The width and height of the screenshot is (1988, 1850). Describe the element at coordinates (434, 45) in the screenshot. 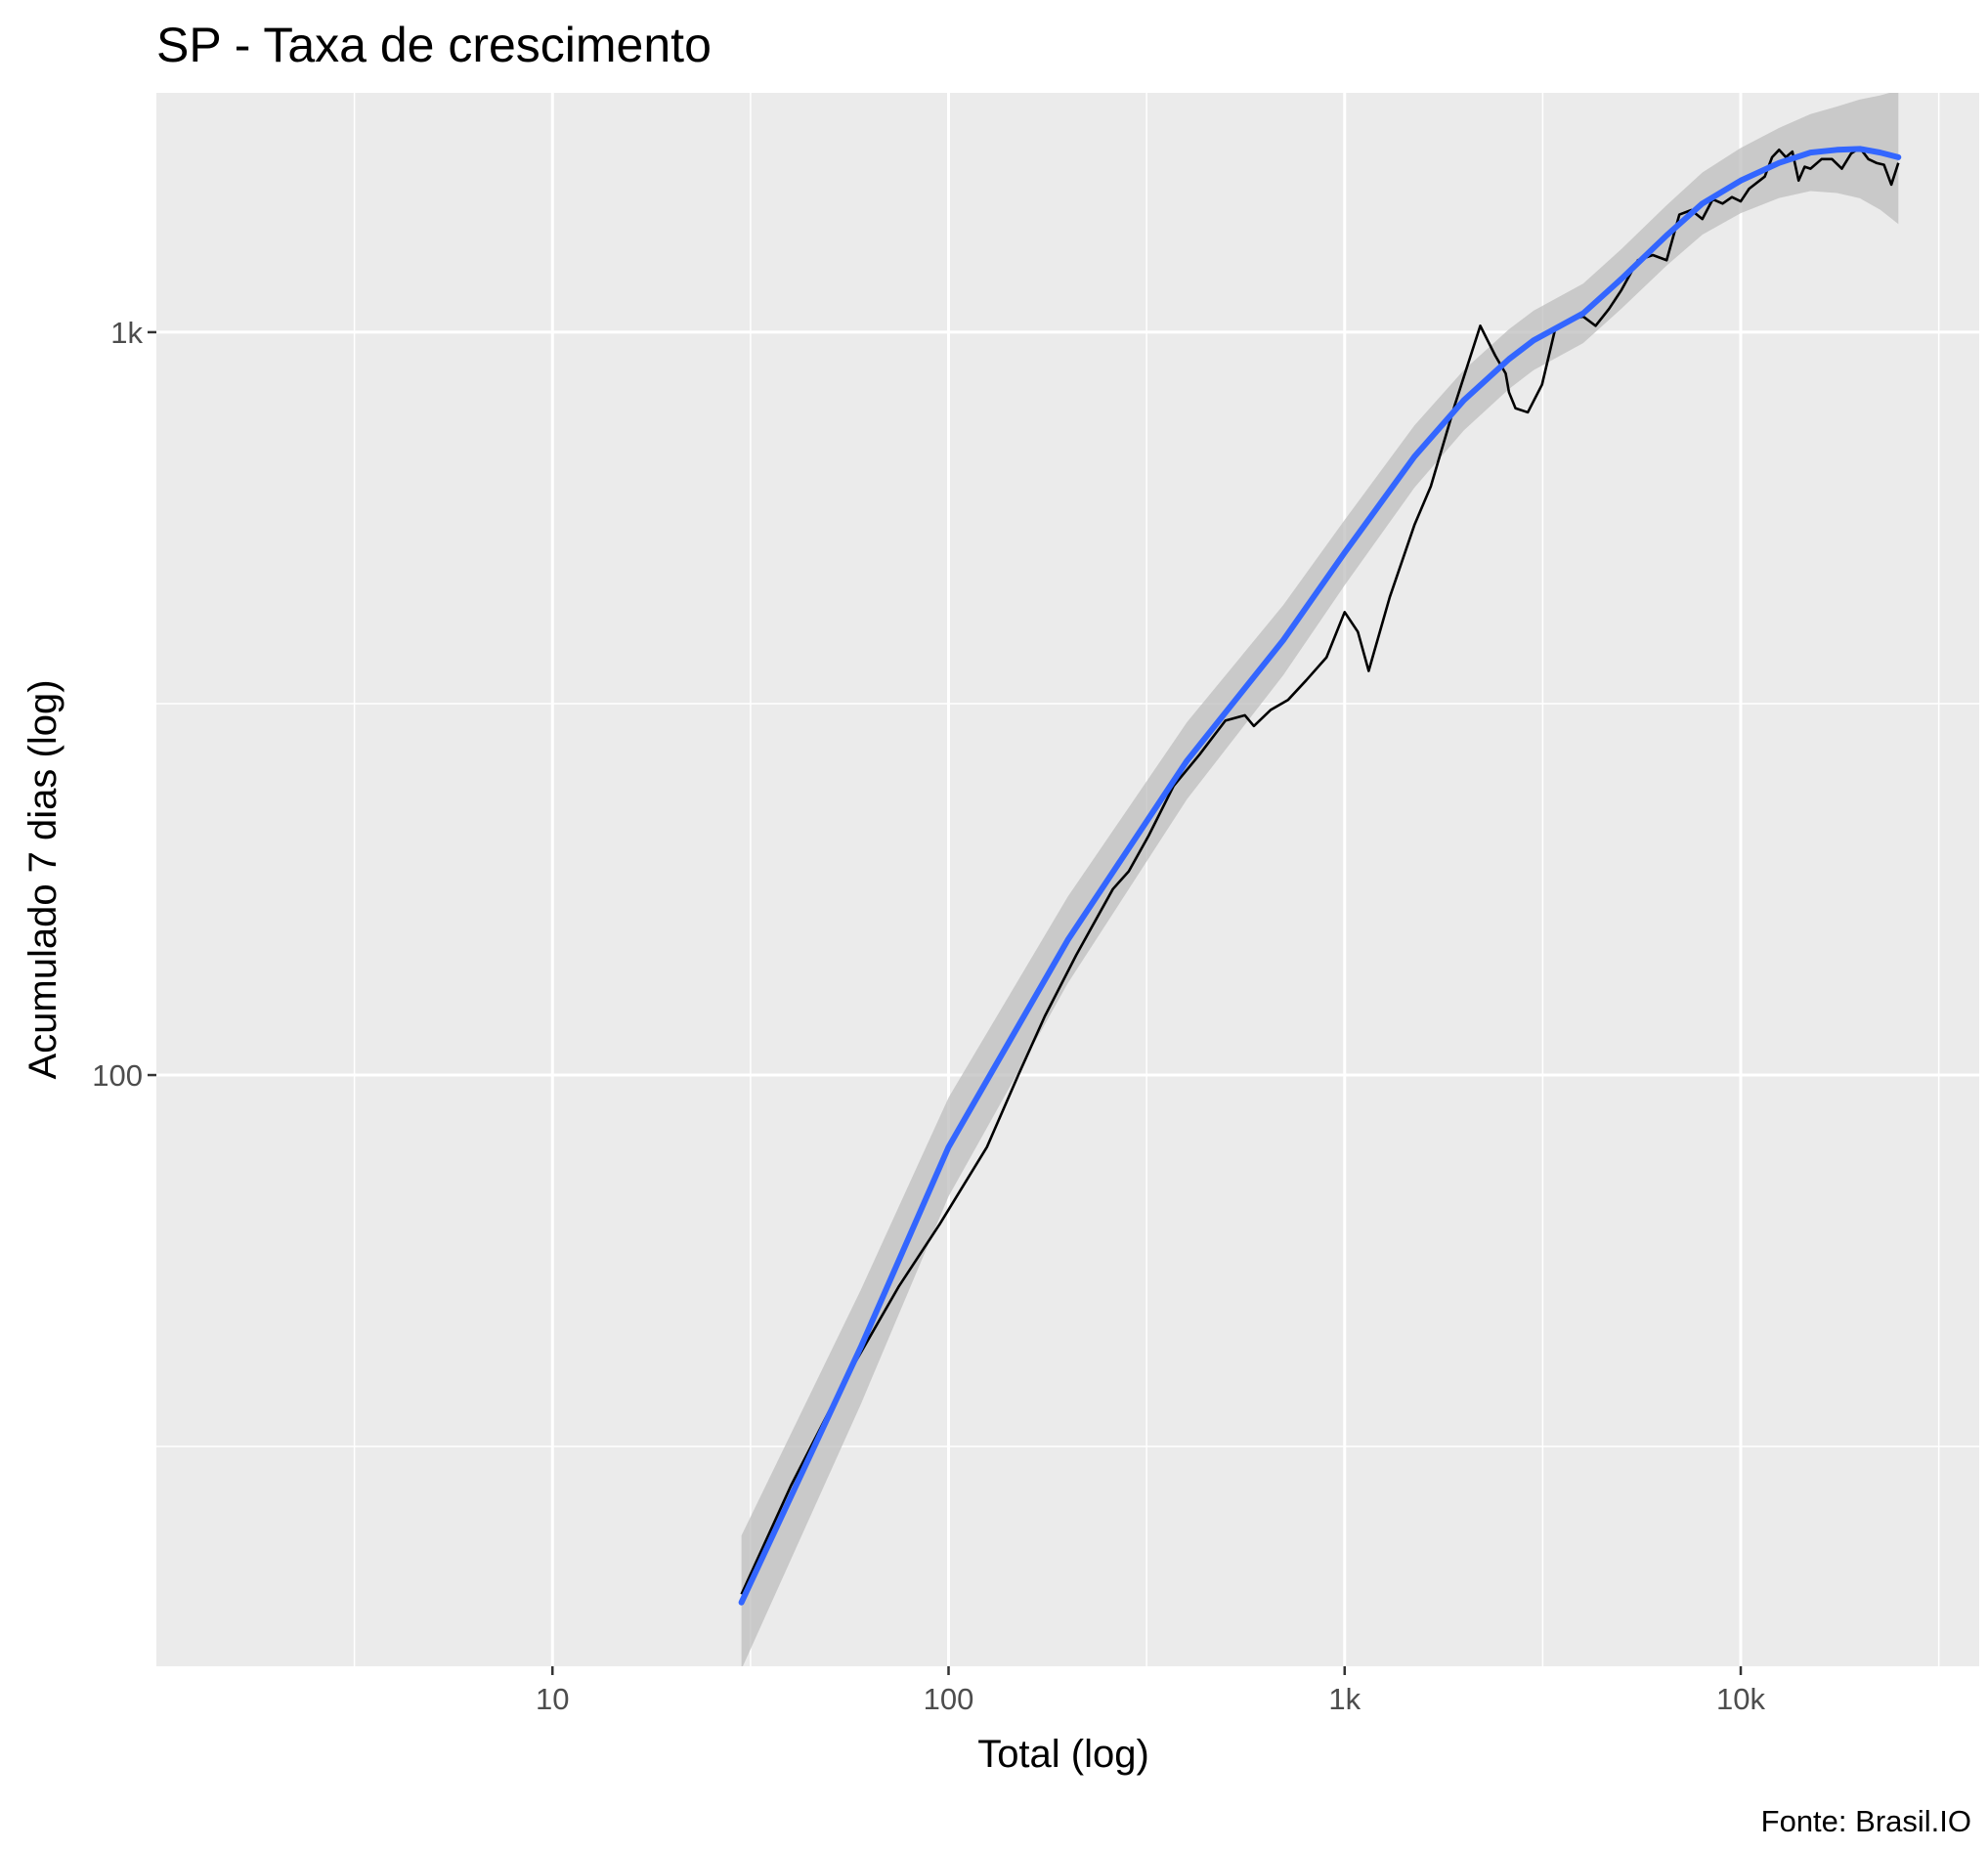

I see `chart-title: SP - Taxa de crescimento` at that location.